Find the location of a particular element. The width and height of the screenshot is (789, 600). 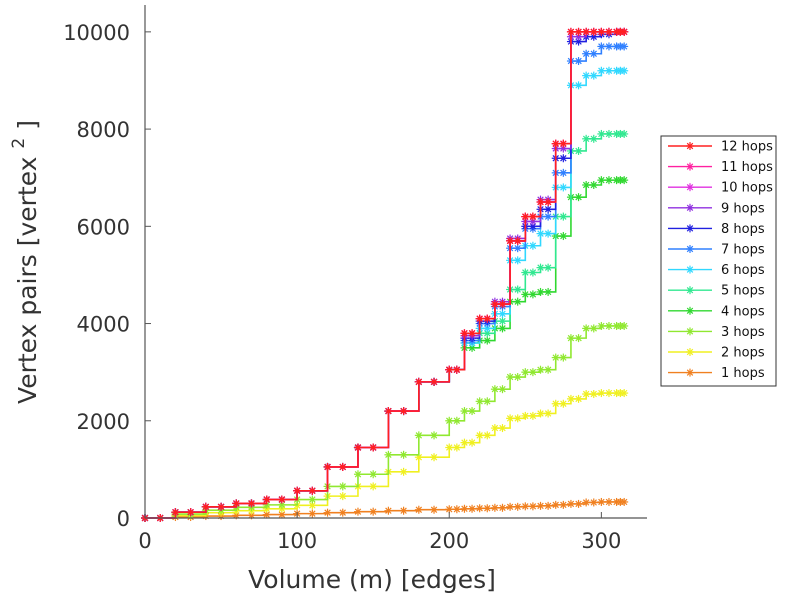

y-tick-label: 2000 is located at coordinates (103, 422).